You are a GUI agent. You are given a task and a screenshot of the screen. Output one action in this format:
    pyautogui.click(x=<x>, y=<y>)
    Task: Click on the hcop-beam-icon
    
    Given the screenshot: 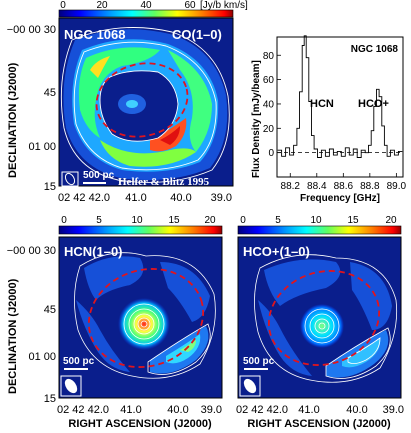 What is the action you would take?
    pyautogui.click(x=250, y=386)
    